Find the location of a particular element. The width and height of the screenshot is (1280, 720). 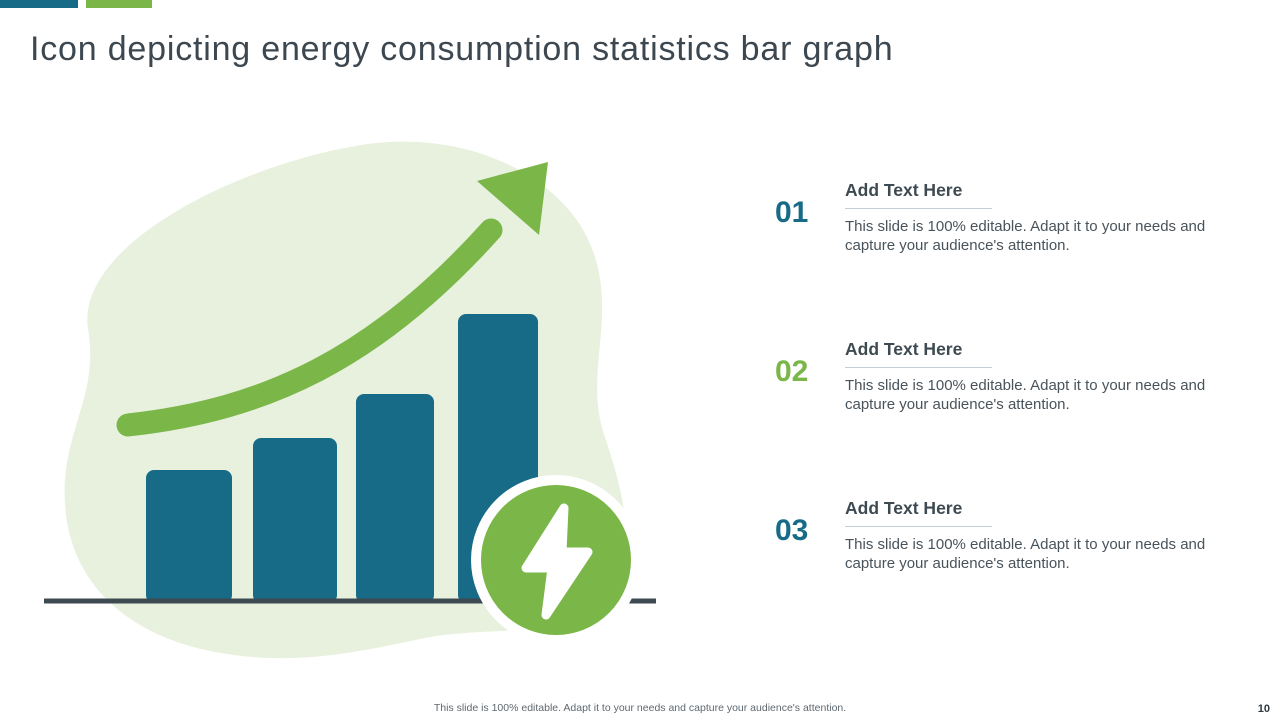

top-accent-bar-green is located at coordinates (119, 4).